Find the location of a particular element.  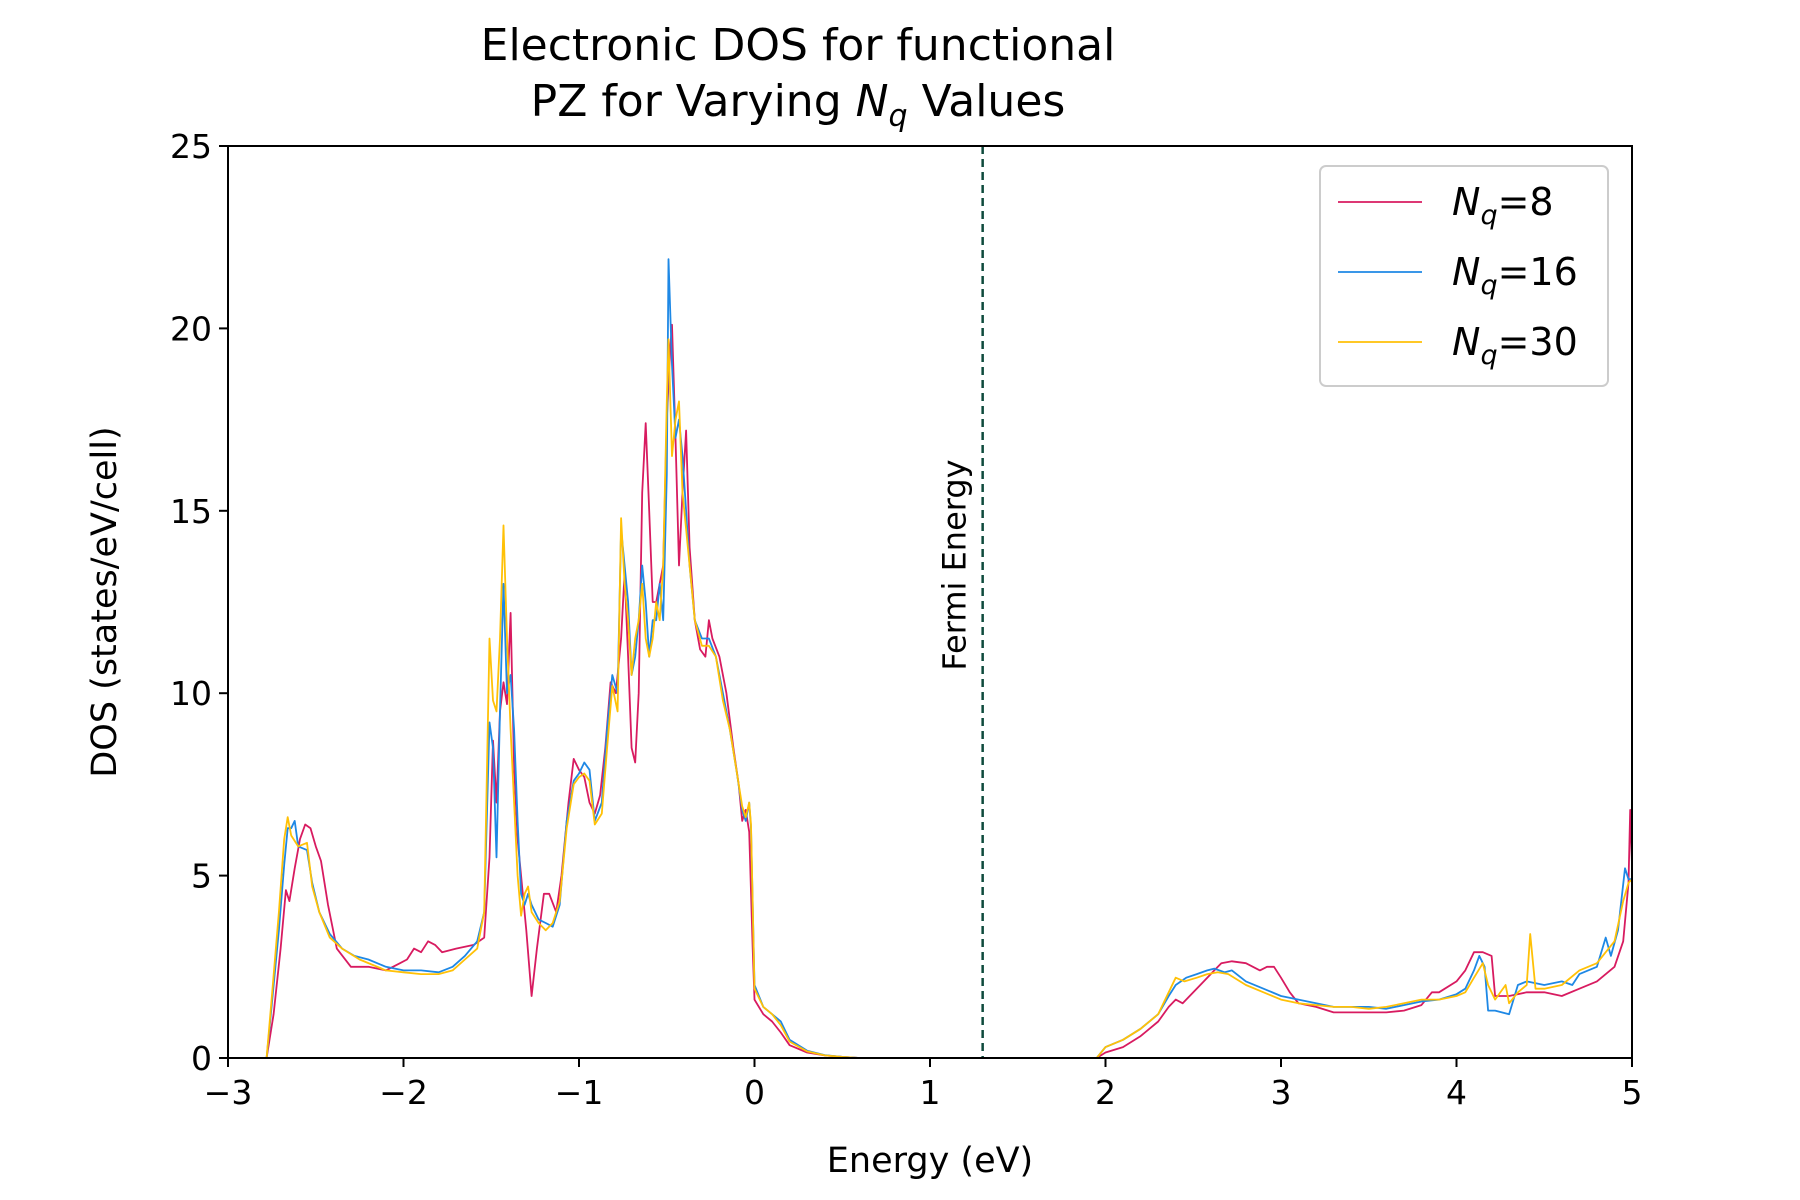

y-axis: 0 5 10 15 20 25 is located at coordinates (199, 602).